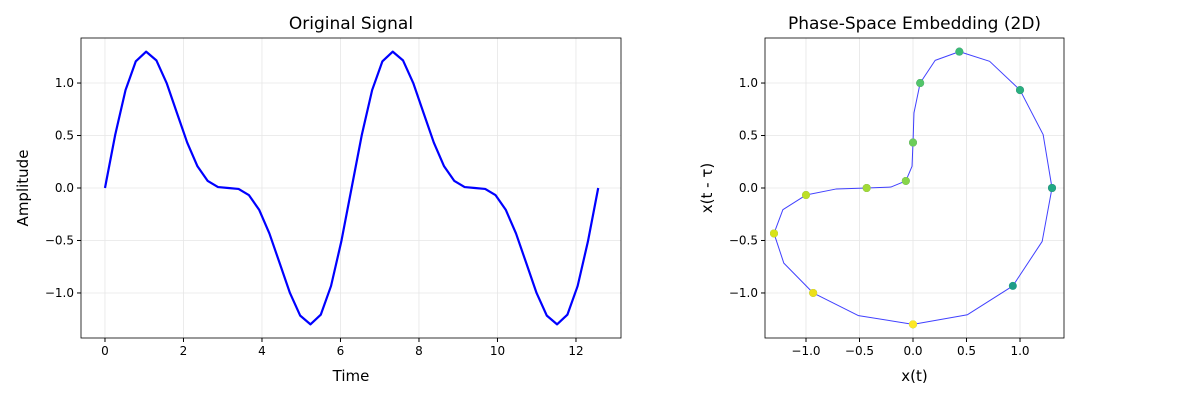 The image size is (1200, 400). What do you see at coordinates (966, 351) in the screenshot?
I see `x-tick-label: 0.5` at bounding box center [966, 351].